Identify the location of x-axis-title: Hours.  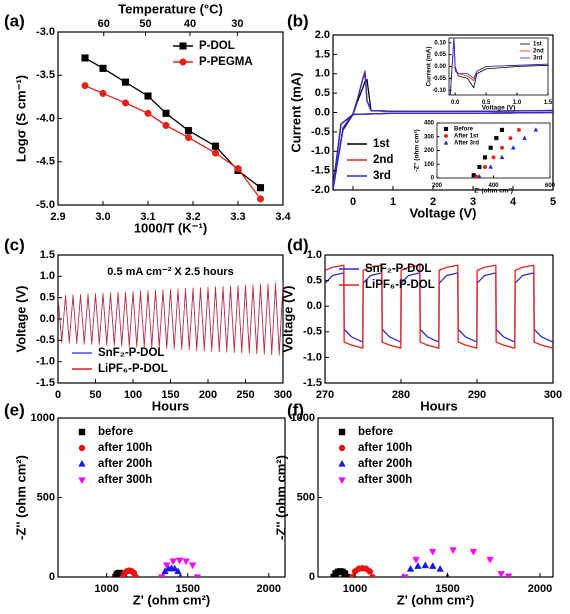
(439, 405).